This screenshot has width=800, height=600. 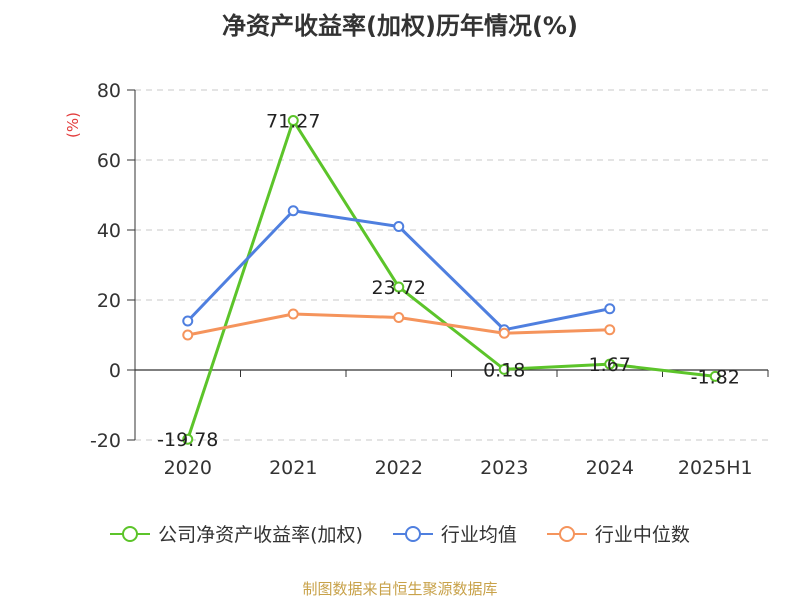 I want to click on data-label: -19.78, so click(x=187, y=440).